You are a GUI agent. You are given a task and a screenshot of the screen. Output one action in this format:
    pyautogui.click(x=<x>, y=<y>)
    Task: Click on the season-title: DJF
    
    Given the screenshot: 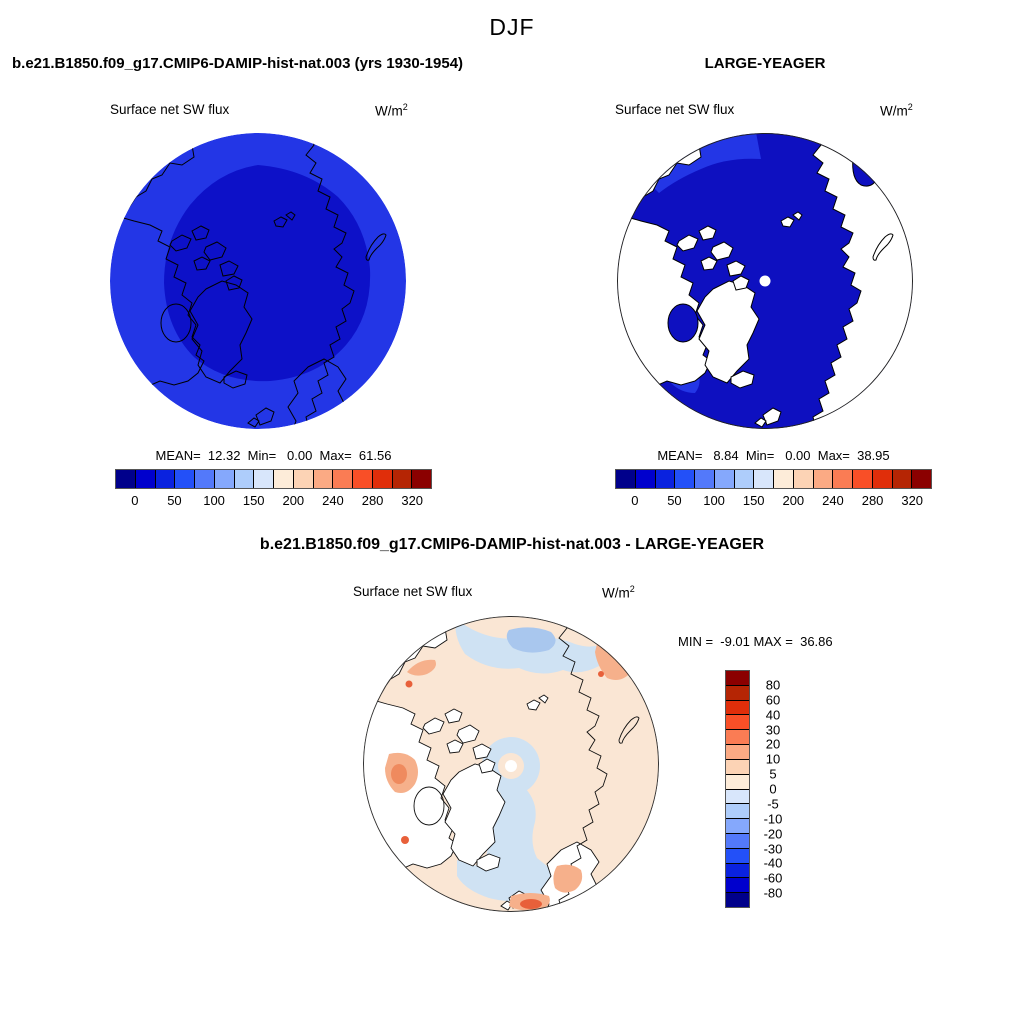 What is the action you would take?
    pyautogui.click(x=512, y=27)
    